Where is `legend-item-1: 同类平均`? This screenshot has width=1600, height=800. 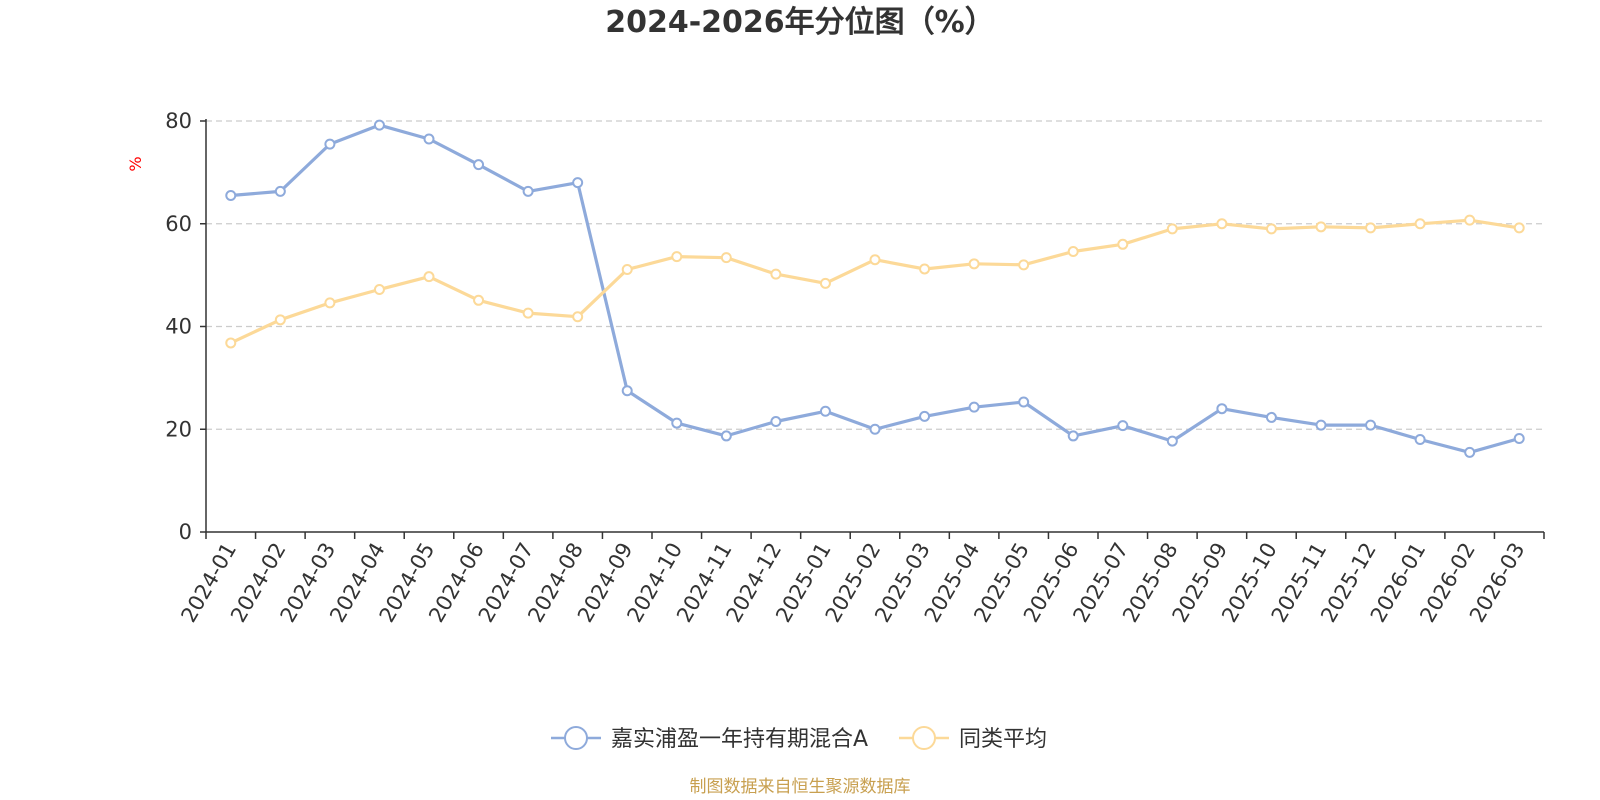
legend-item-1: 同类平均 is located at coordinates (973, 739).